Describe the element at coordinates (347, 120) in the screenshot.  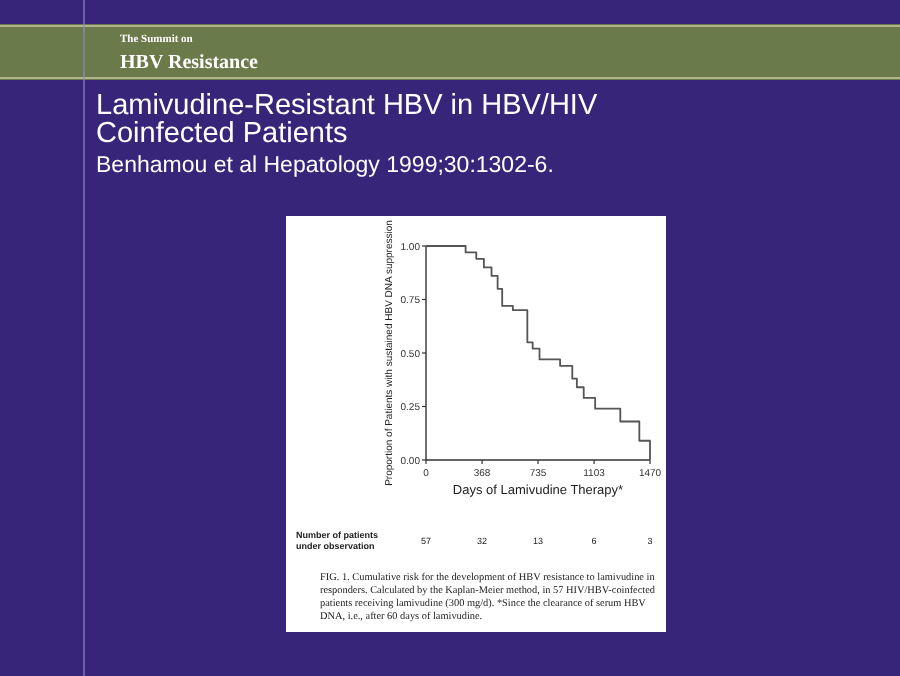
I see `chart-title: Lamivudine-Resistant HBV in HBV/HIV Coinfected Patients` at that location.